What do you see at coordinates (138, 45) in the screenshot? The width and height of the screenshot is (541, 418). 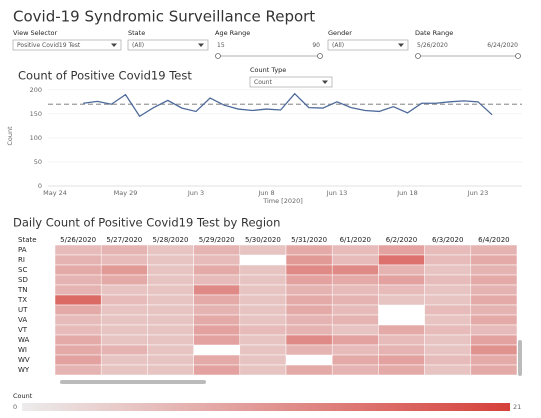 I see `filter-value: (All)` at bounding box center [138, 45].